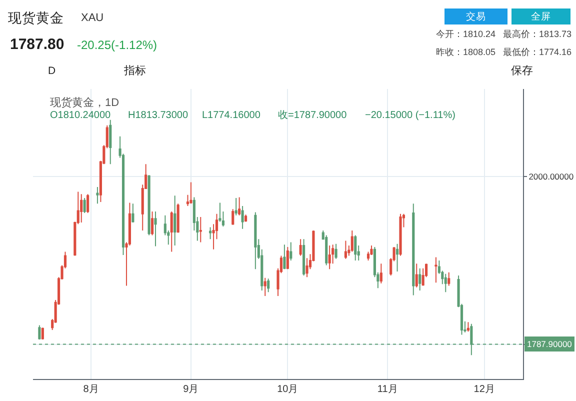  What do you see at coordinates (37, 44) in the screenshot?
I see `text: 1787.80` at bounding box center [37, 44].